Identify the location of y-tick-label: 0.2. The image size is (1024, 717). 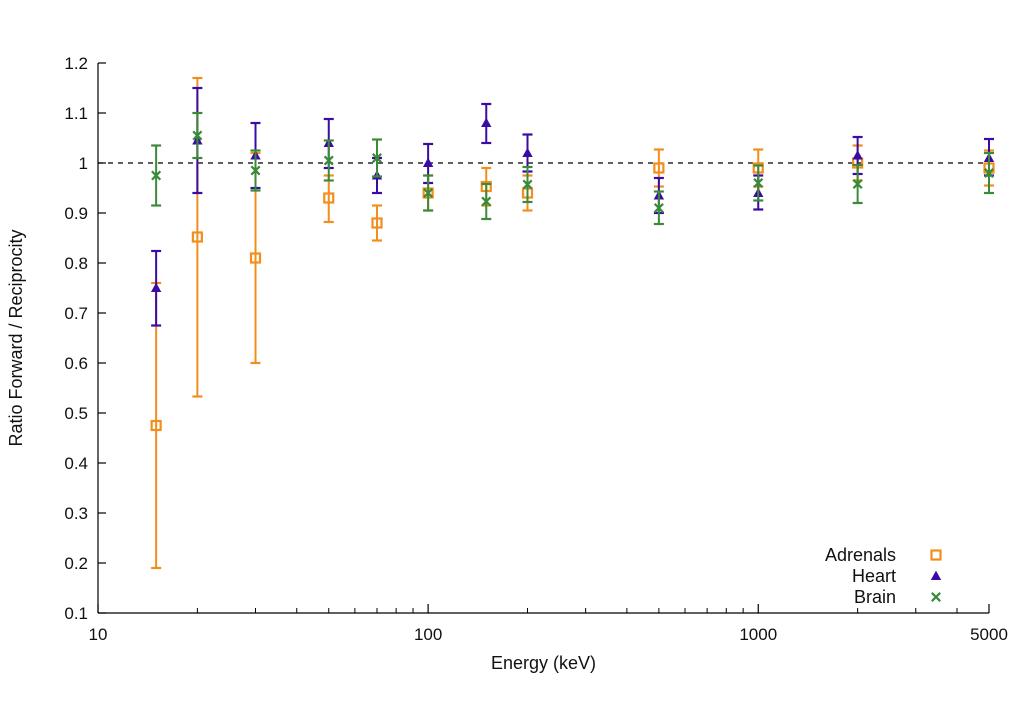
(76, 563).